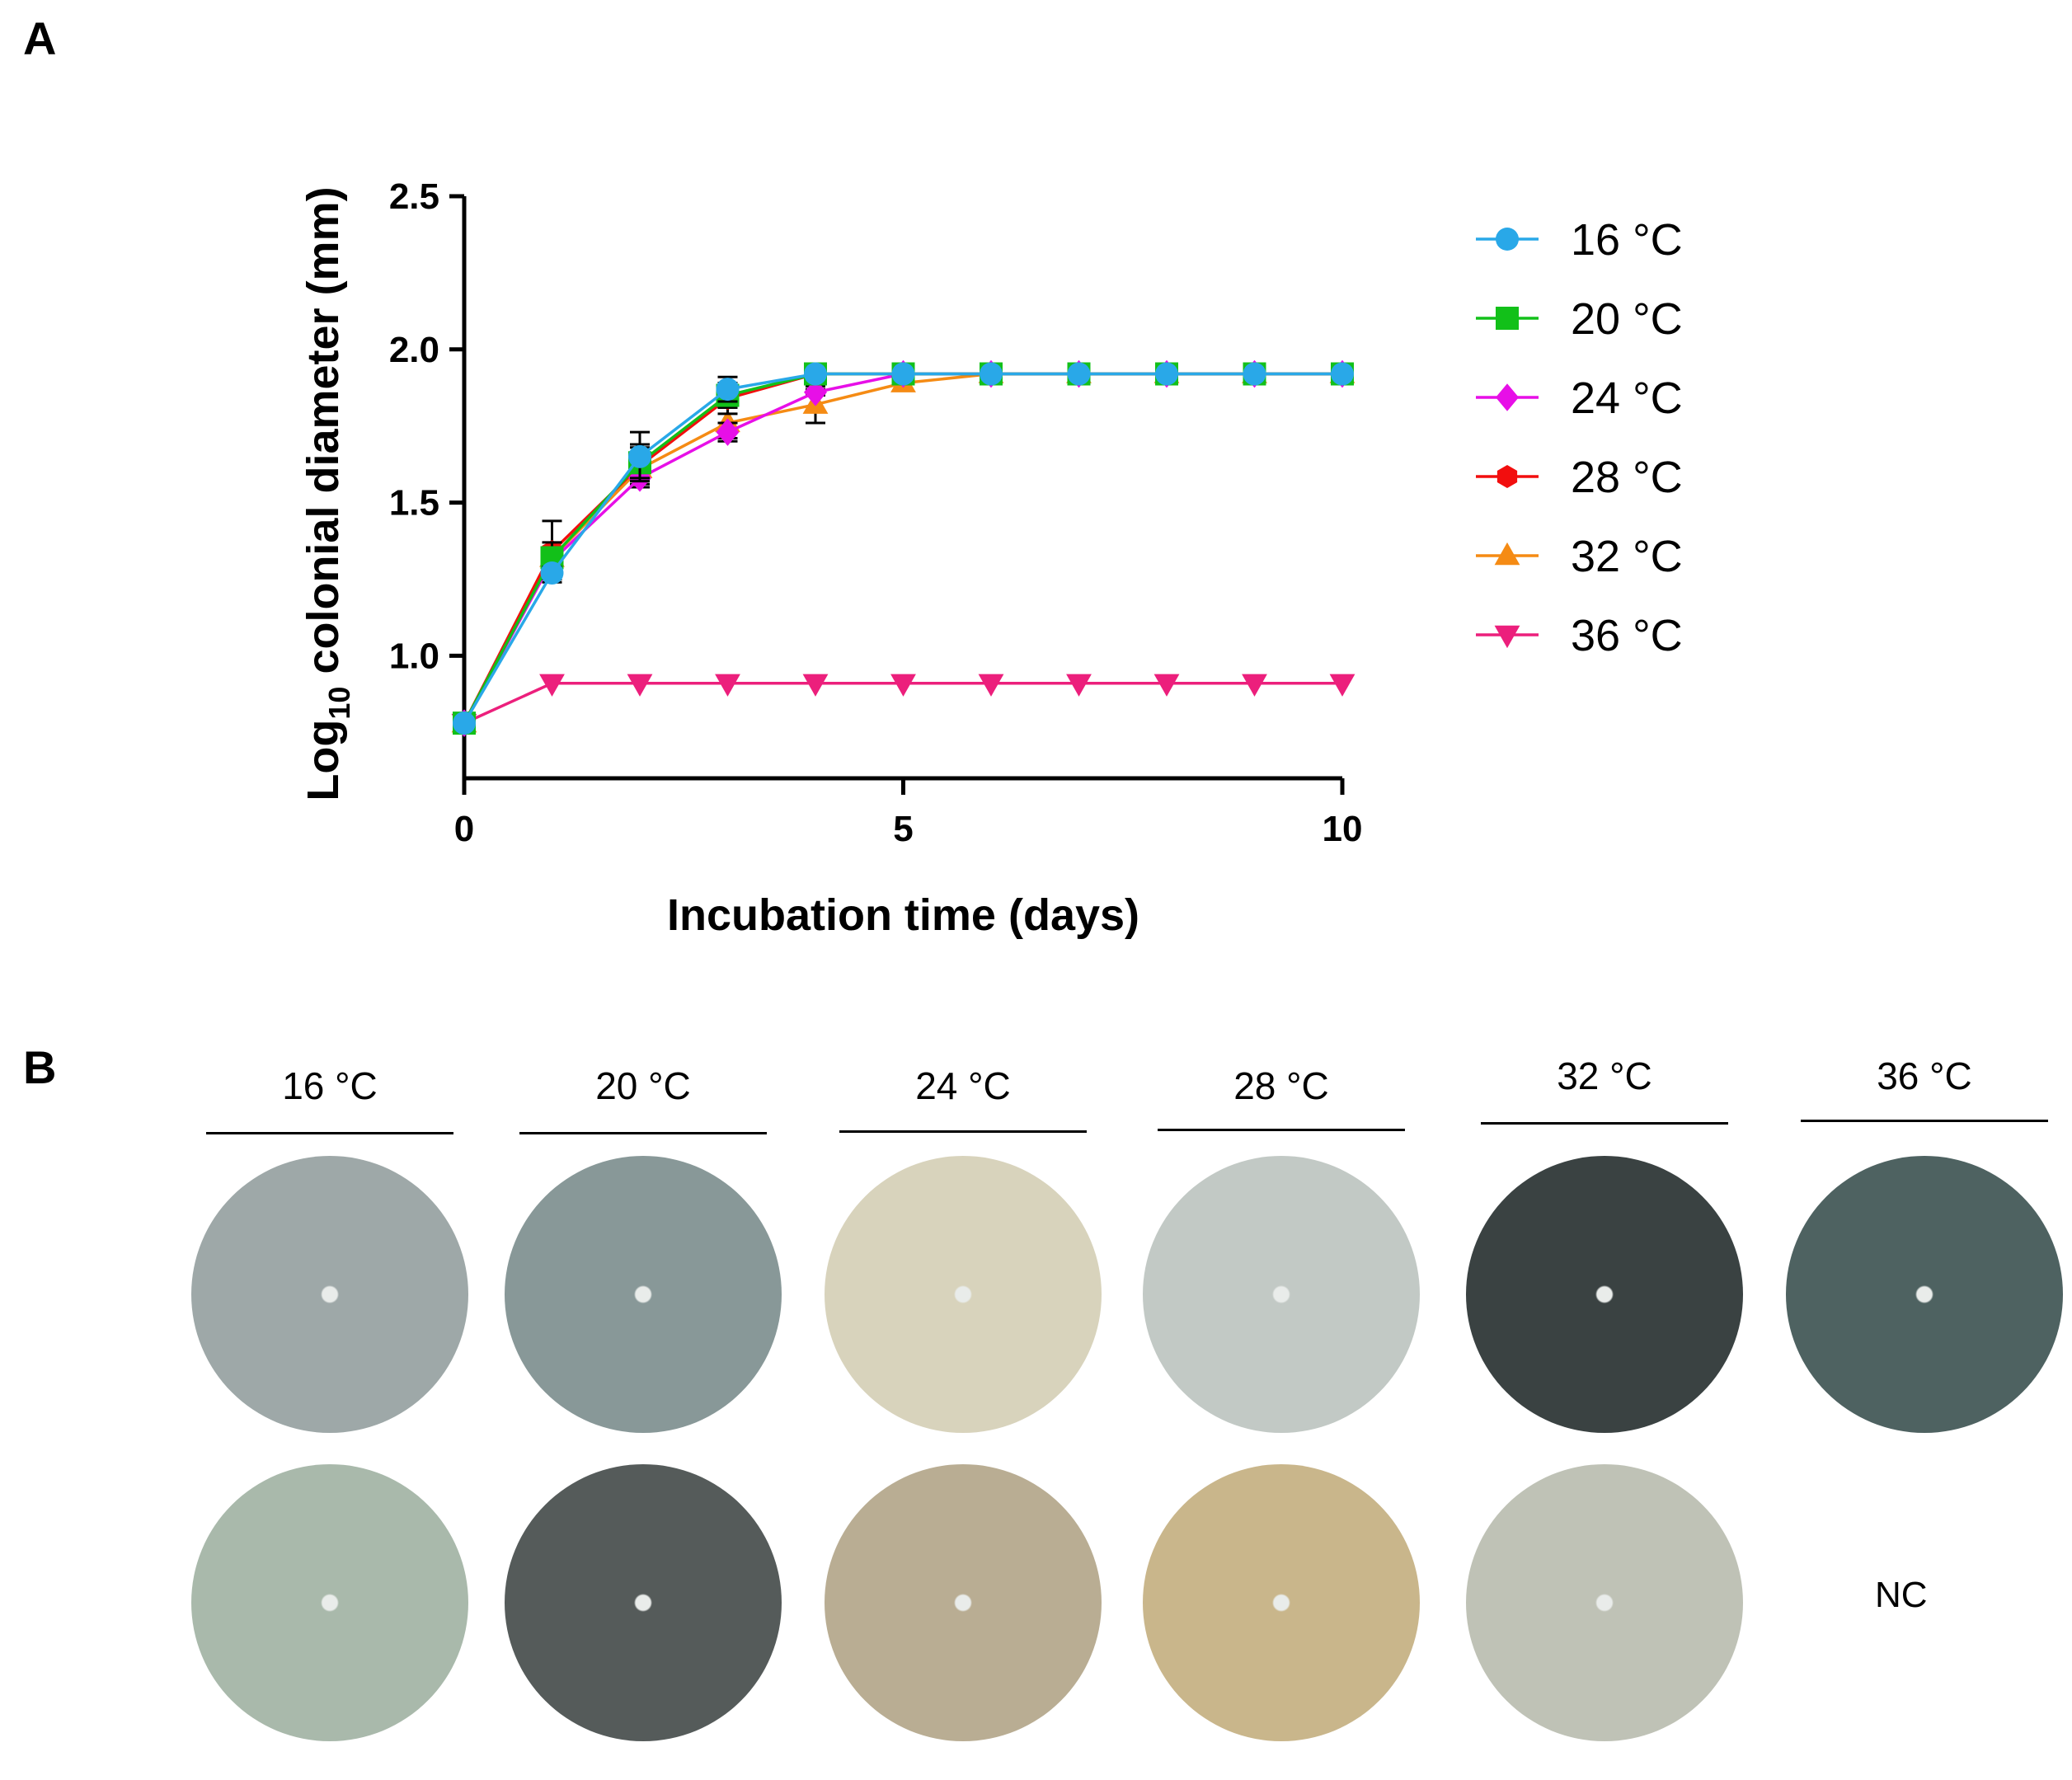  Describe the element at coordinates (1925, 1076) in the screenshot. I see `temperature-header: 36 °C` at that location.